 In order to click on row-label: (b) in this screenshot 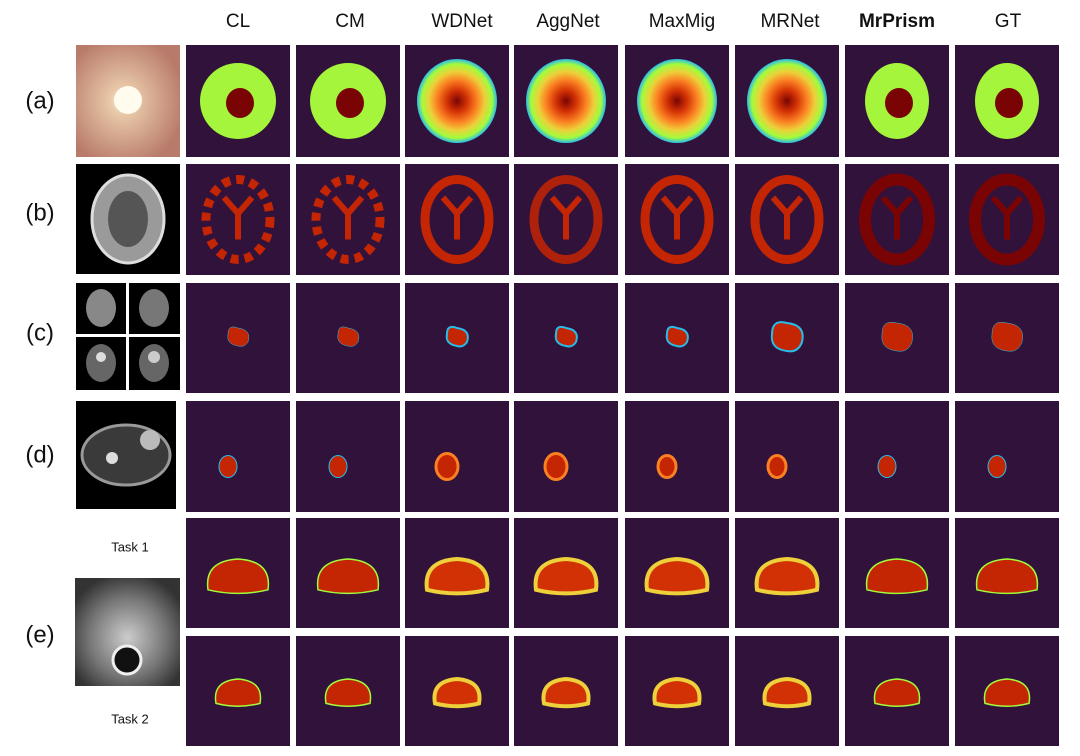, I will do `click(39, 212)`.